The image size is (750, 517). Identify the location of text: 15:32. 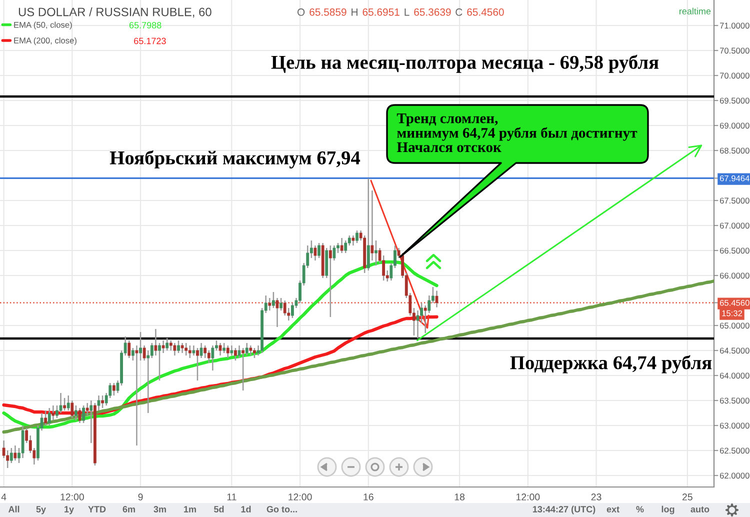
(732, 313).